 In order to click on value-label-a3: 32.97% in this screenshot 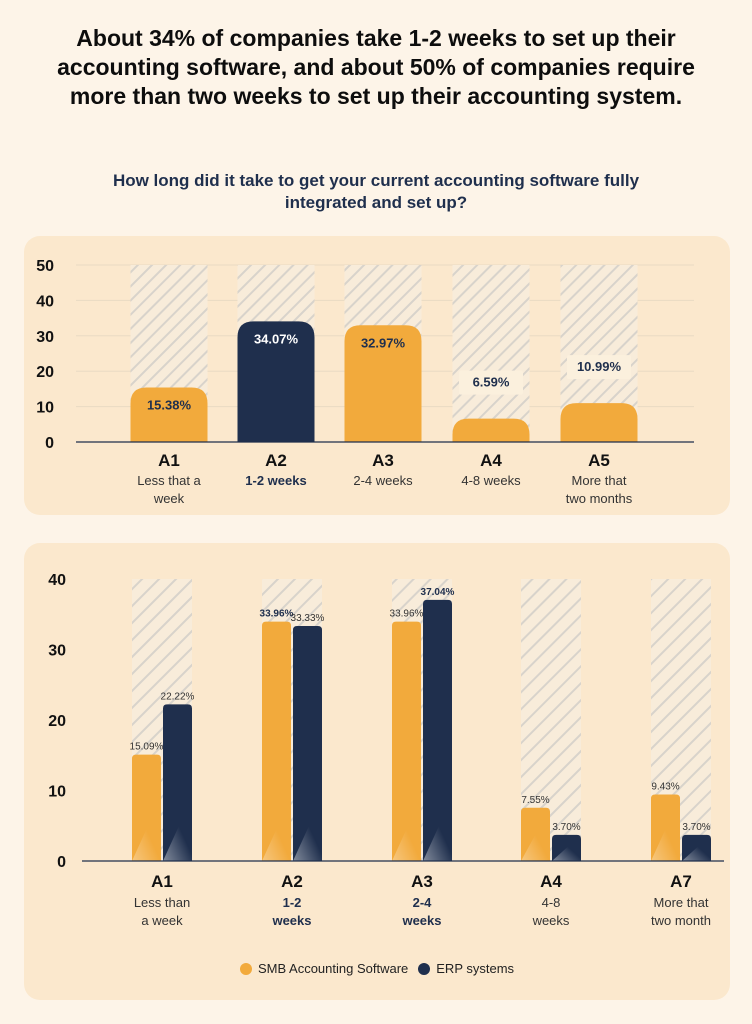, I will do `click(383, 342)`.